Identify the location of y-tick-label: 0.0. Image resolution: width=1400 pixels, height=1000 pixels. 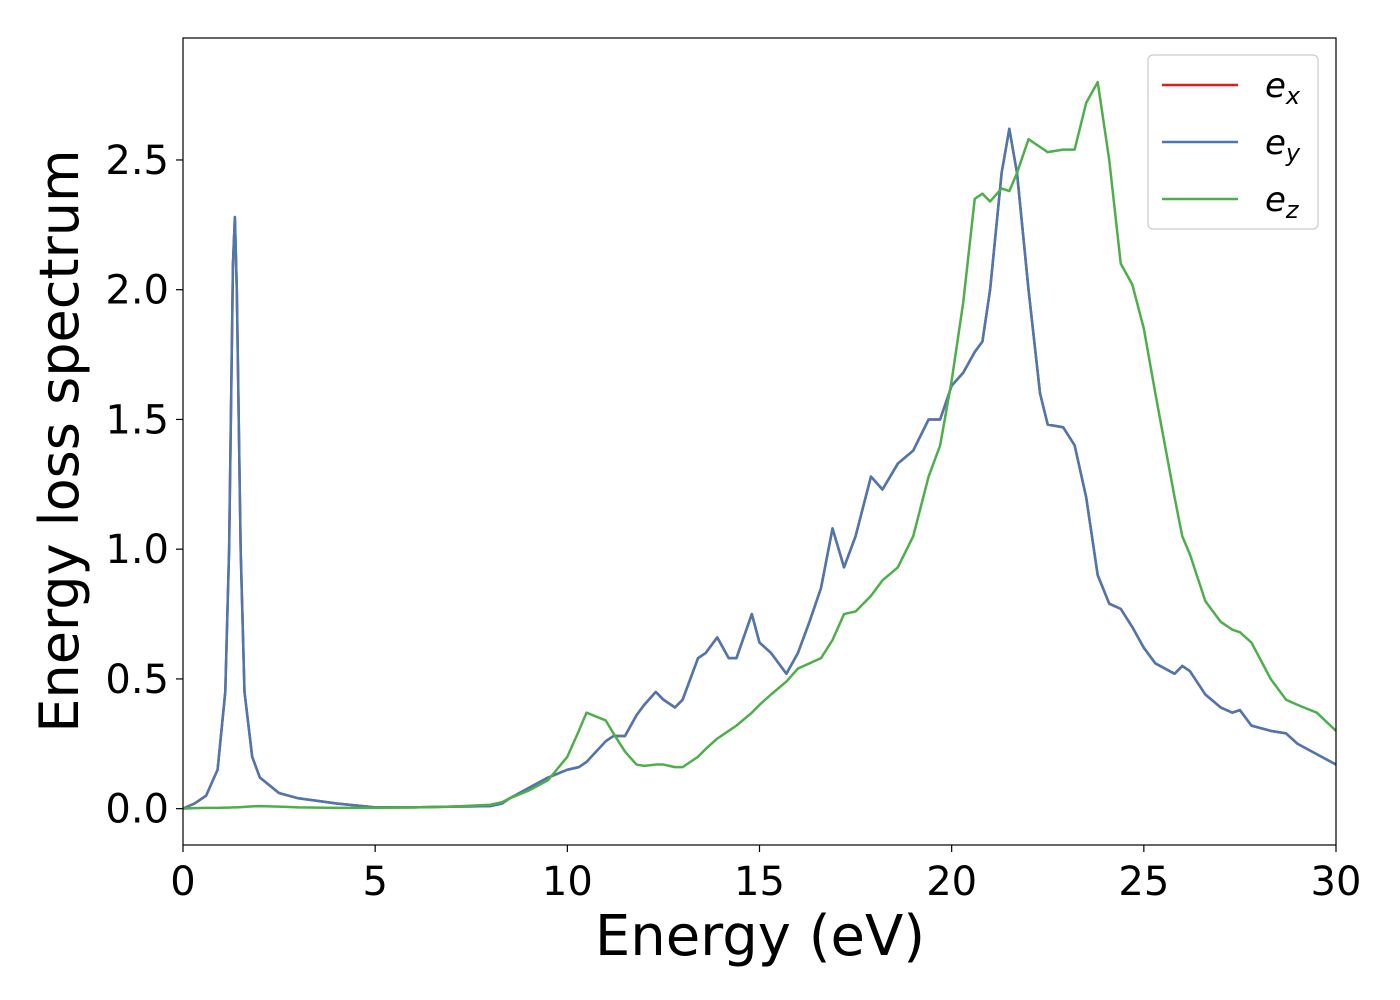
(137, 810).